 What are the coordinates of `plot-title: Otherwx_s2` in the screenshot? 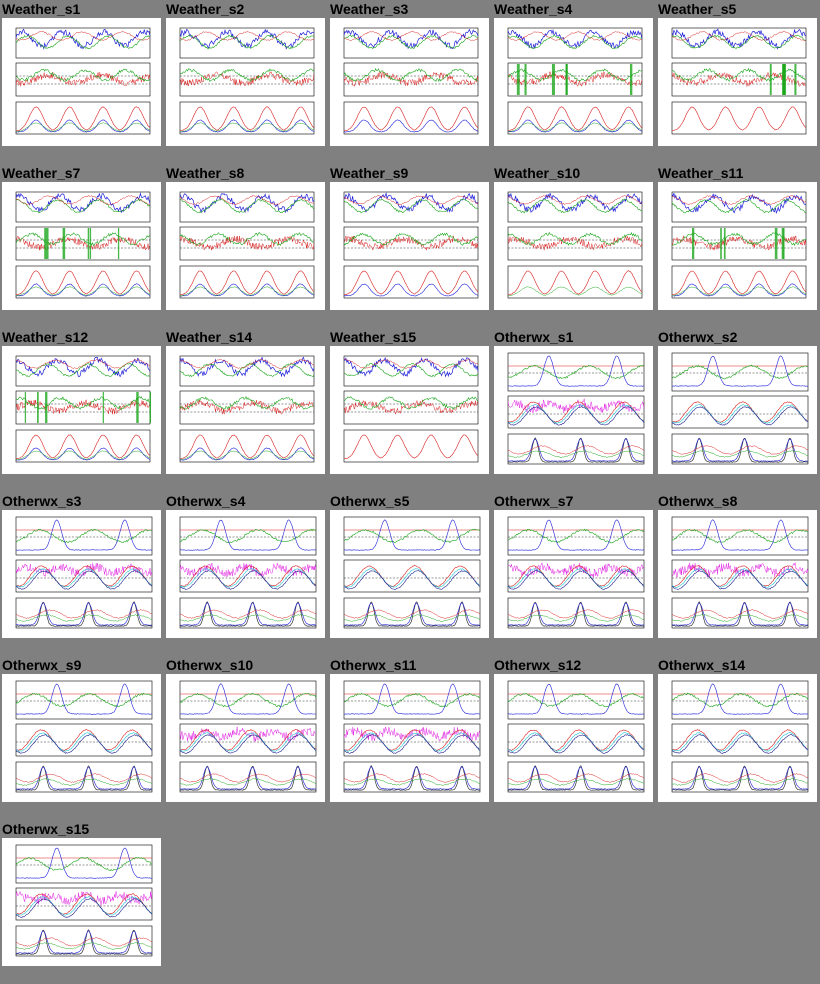 It's located at (698, 337).